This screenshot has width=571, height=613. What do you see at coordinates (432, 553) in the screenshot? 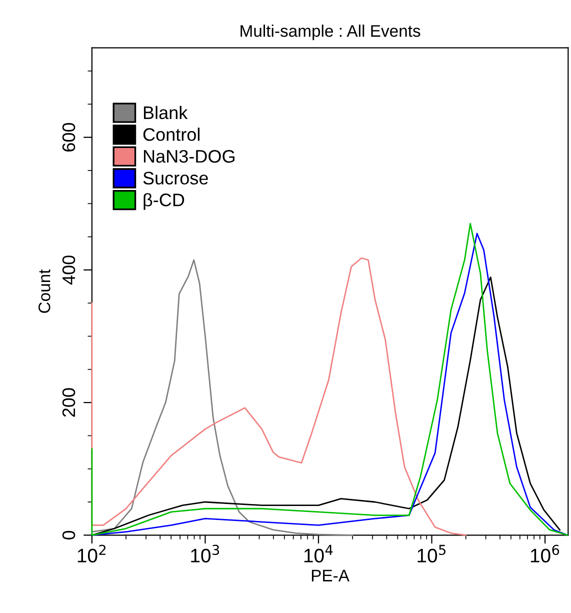
I see `x-tick-label: 10$^{5}$` at bounding box center [432, 553].